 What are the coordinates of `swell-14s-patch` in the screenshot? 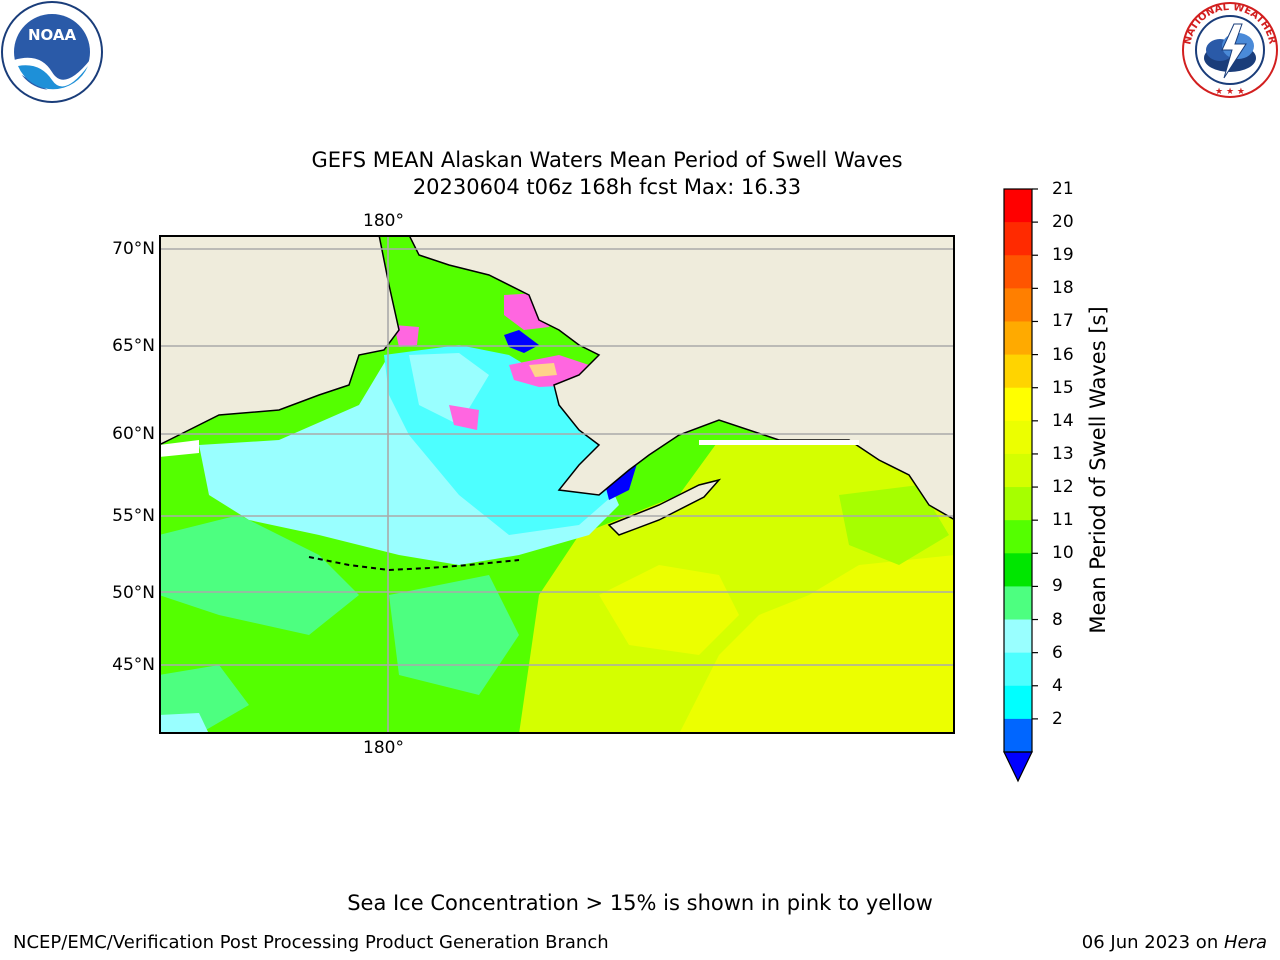 It's located at (669, 610).